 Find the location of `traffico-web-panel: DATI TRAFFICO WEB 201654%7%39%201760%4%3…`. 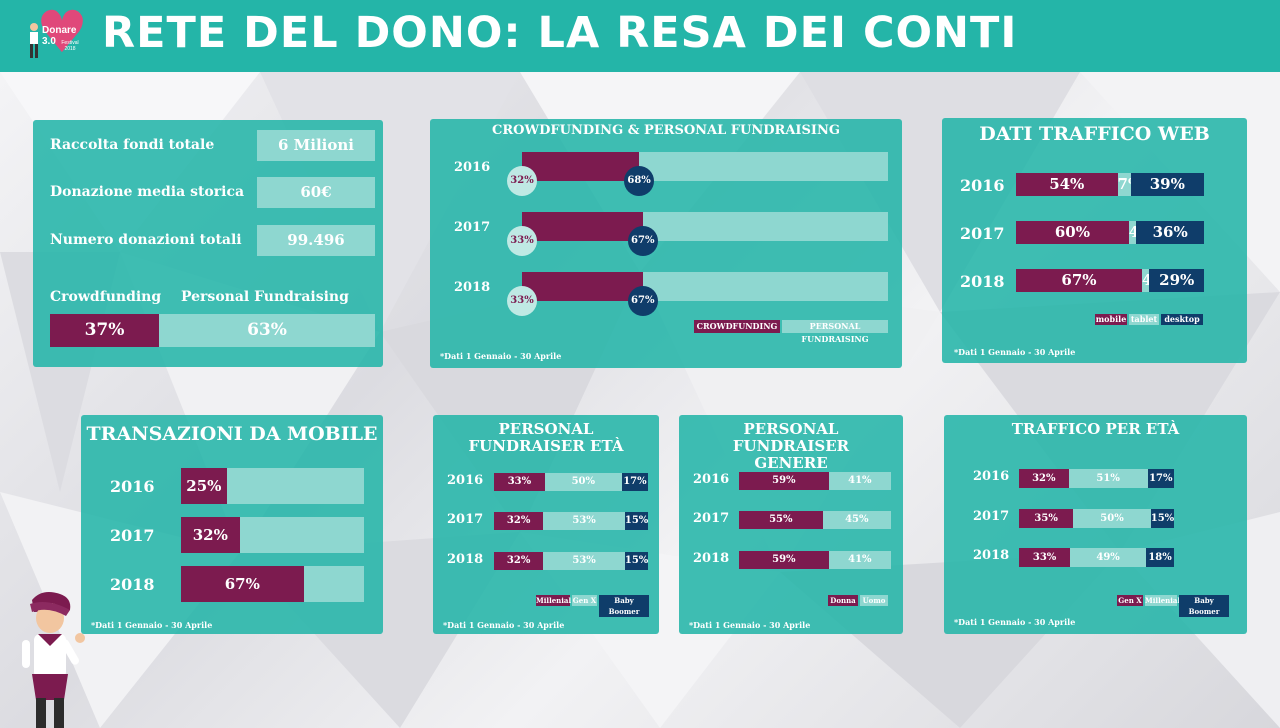

traffico-web-panel: DATI TRAFFICO WEB 201654%7%39%201760%4%3… is located at coordinates (1094, 240).